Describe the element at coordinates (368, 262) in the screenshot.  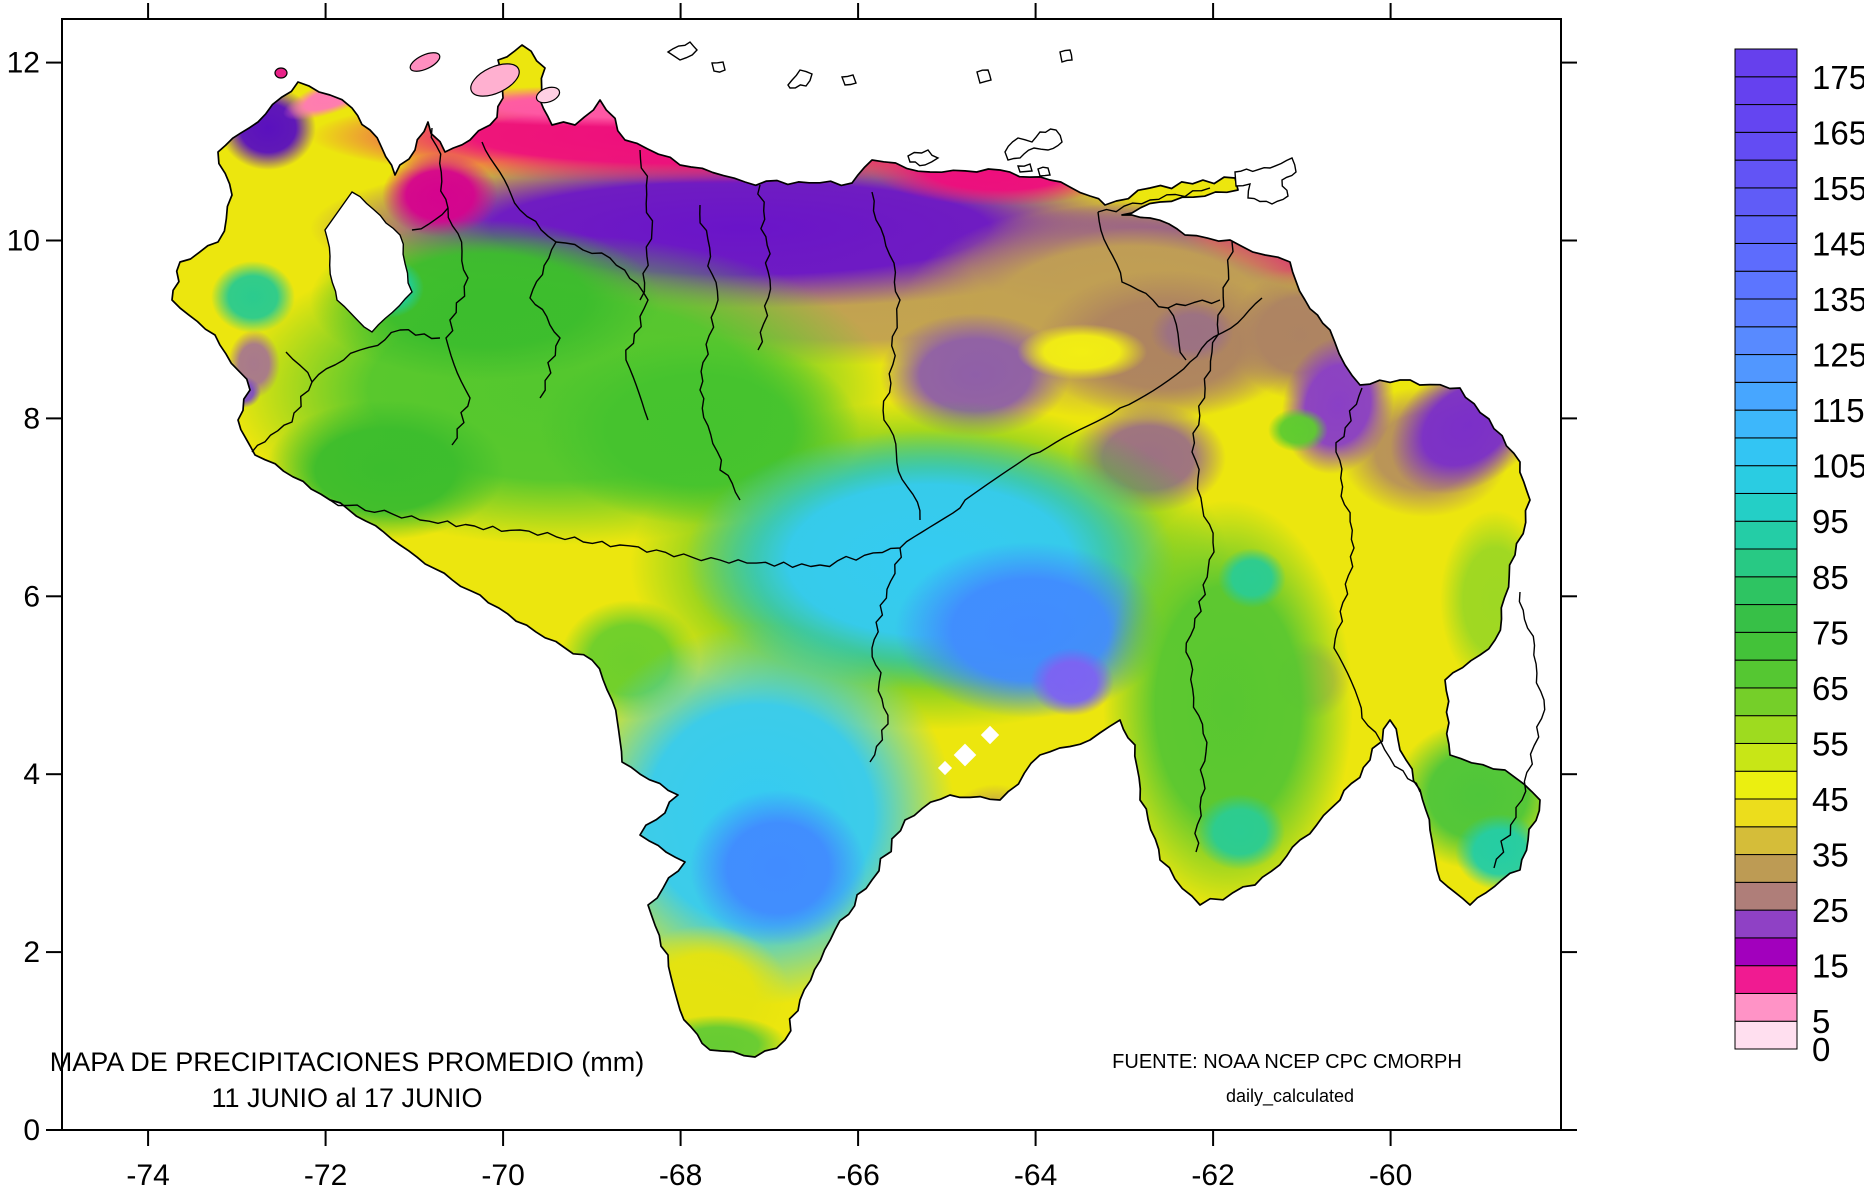
I see `lake-maracaibo` at that location.